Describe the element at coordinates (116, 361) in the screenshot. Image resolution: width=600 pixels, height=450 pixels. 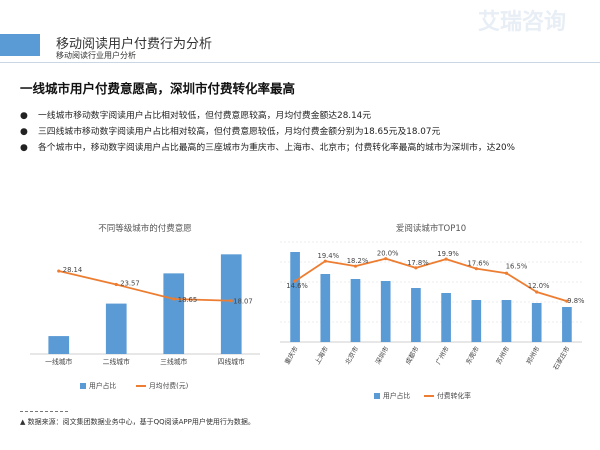
I see `x-tick-label: 二线城市` at that location.